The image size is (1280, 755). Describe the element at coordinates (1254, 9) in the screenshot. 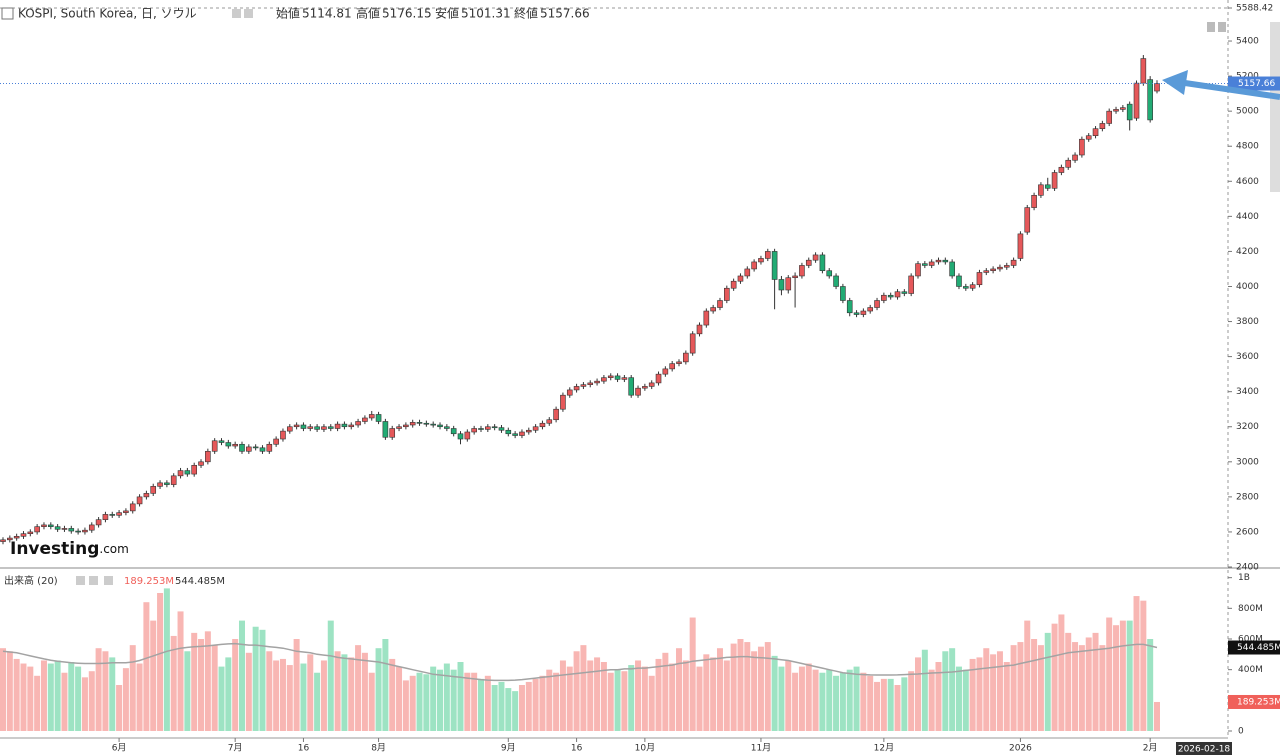

I see `y-tick-label: 5588.42` at that location.